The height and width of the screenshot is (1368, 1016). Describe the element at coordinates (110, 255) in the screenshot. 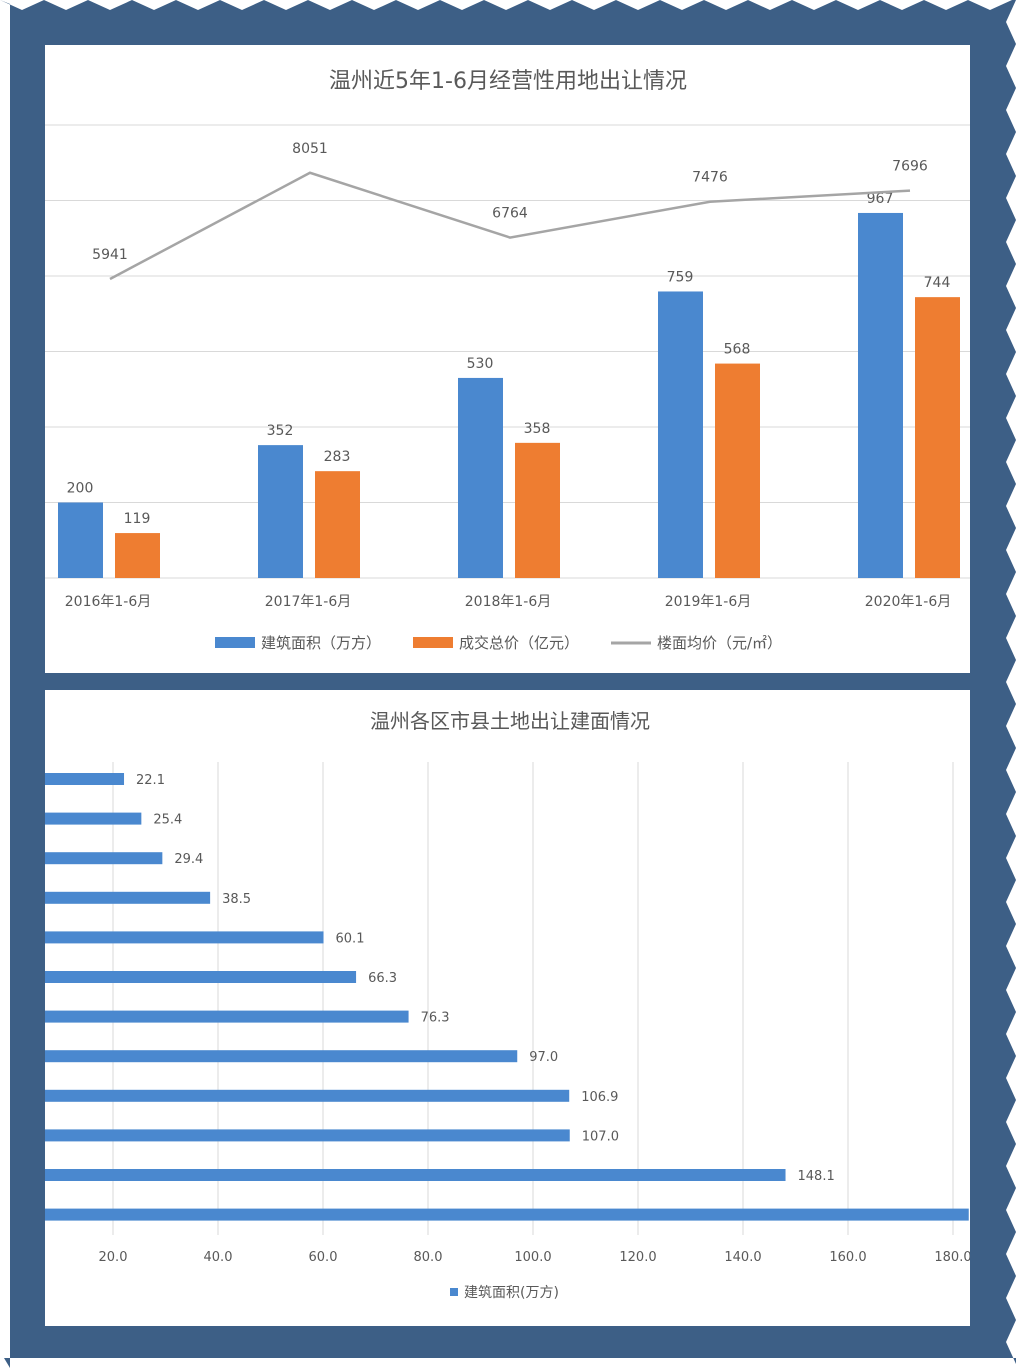

I see `line-data-label: 5941` at that location.